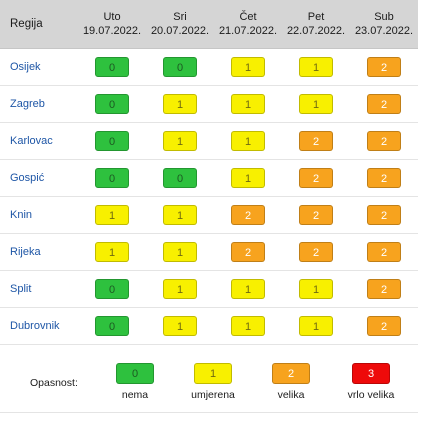 The width and height of the screenshot is (431, 421). What do you see at coordinates (384, 24) in the screenshot?
I see `day-column-header: Sub 23.07.2022.` at bounding box center [384, 24].